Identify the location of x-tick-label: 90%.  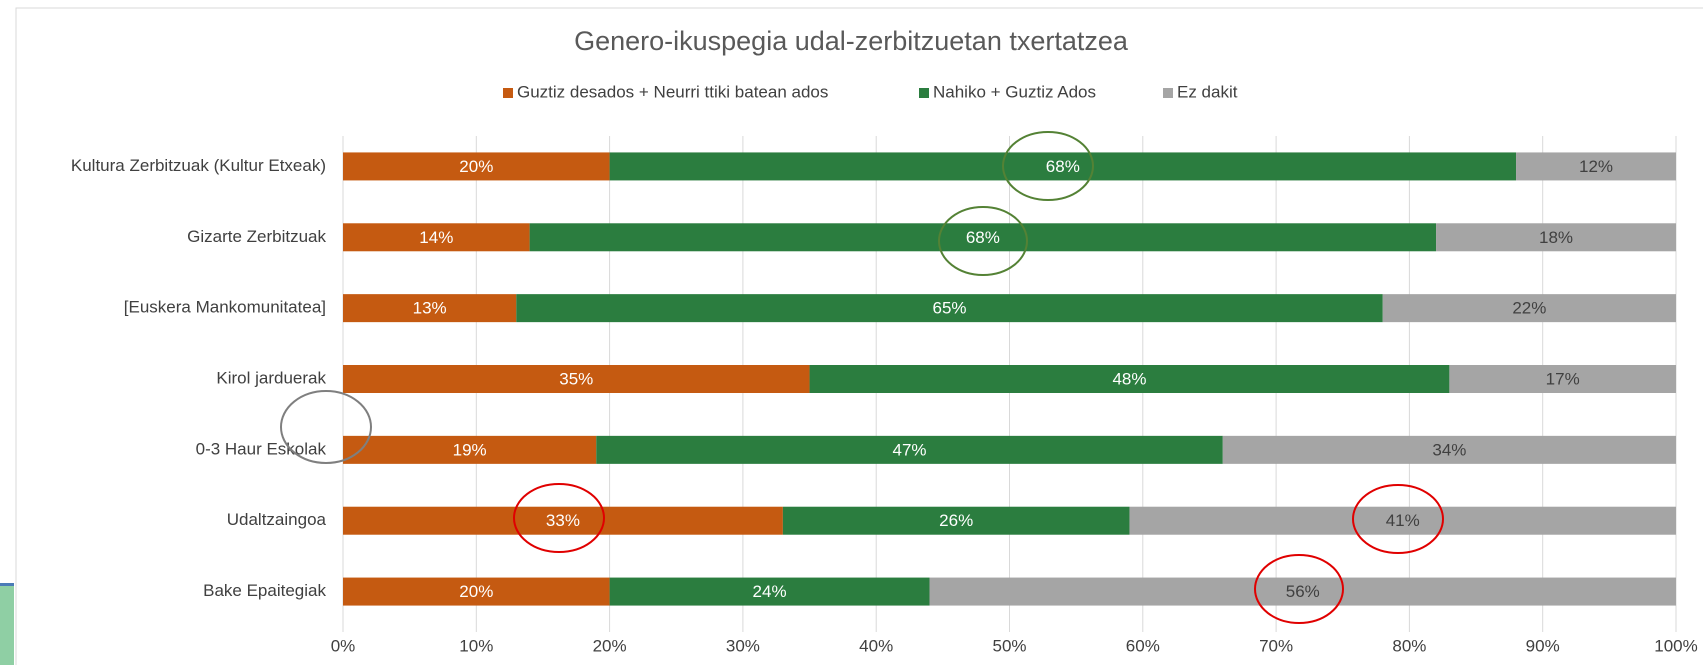
(1543, 645).